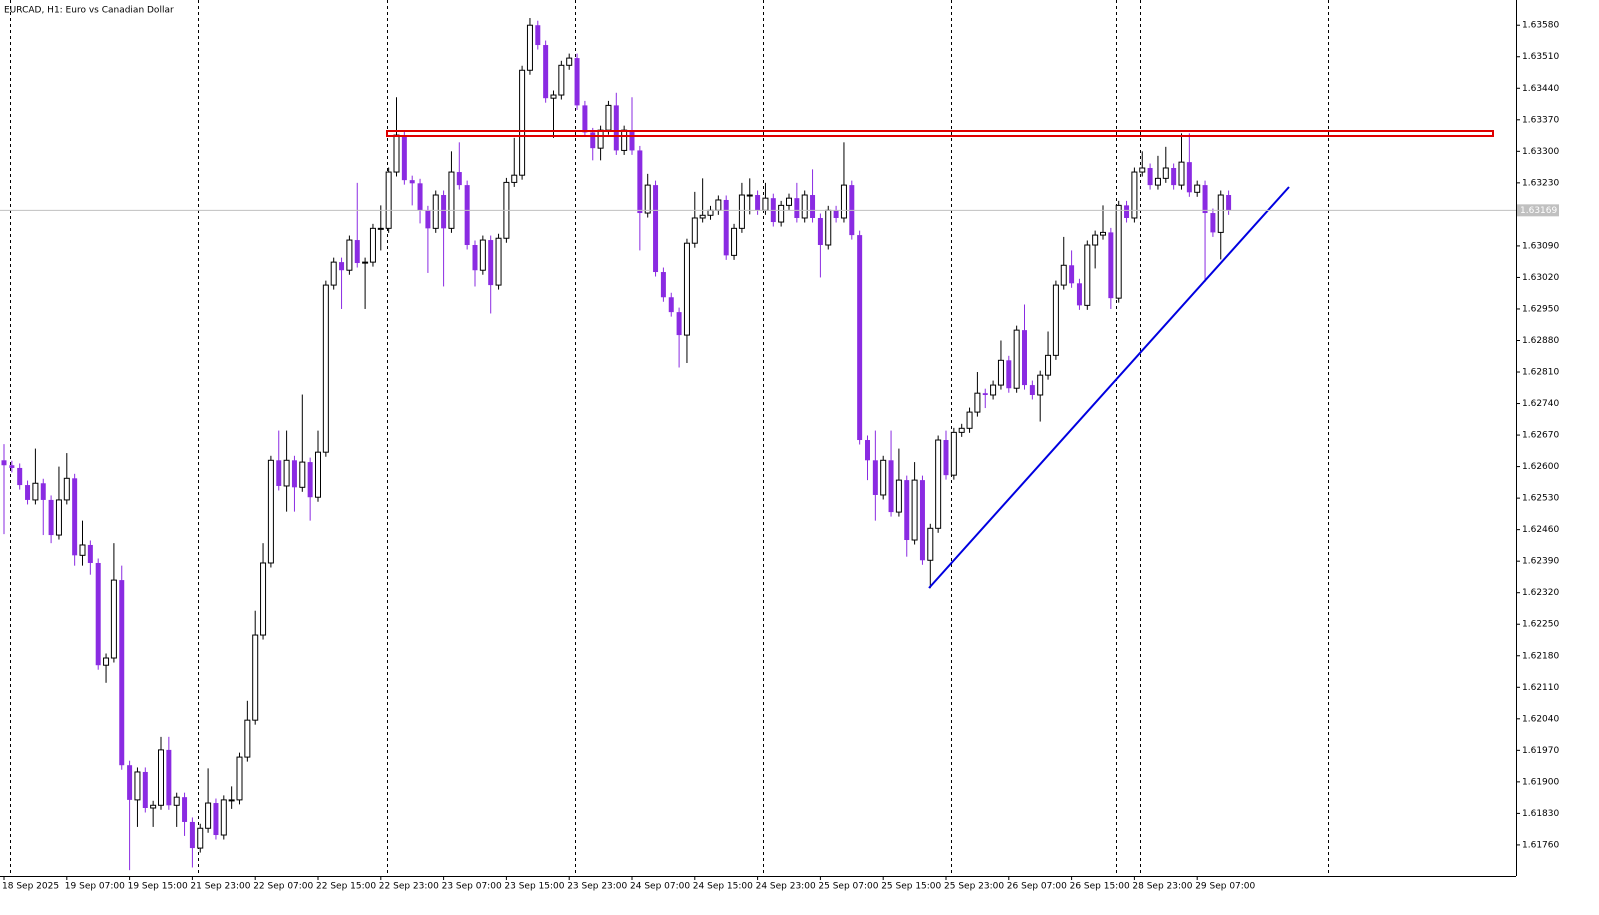 The width and height of the screenshot is (1599, 915). What do you see at coordinates (1225, 887) in the screenshot?
I see `x-tick-label: 29 Sep 07:00` at bounding box center [1225, 887].